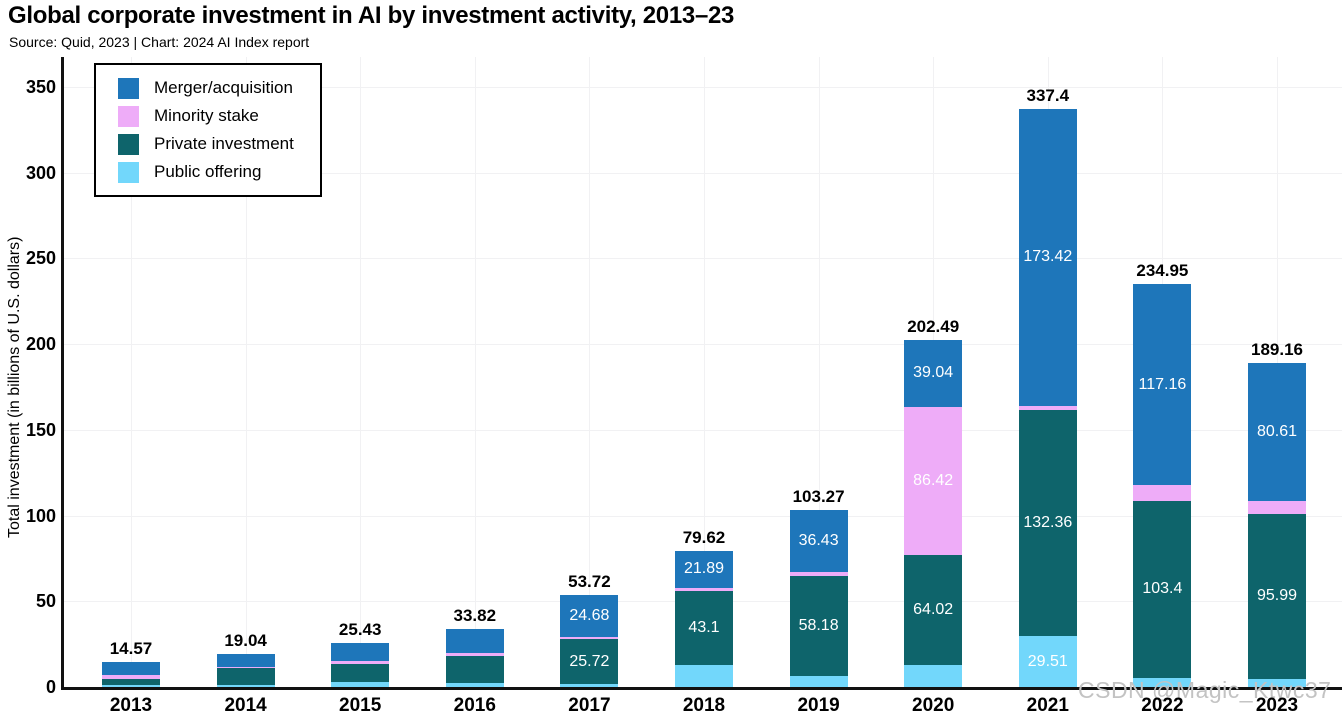 The width and height of the screenshot is (1342, 719). I want to click on bar-total-label: 337.4, so click(1048, 95).